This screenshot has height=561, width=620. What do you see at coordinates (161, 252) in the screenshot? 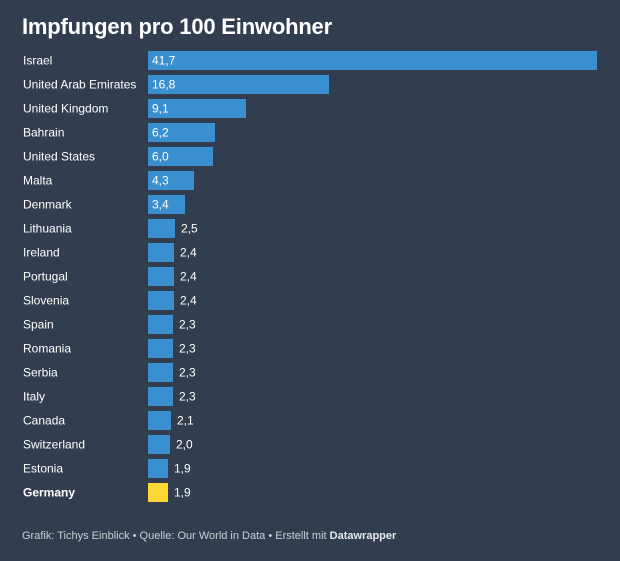
I see `bar-ireland` at bounding box center [161, 252].